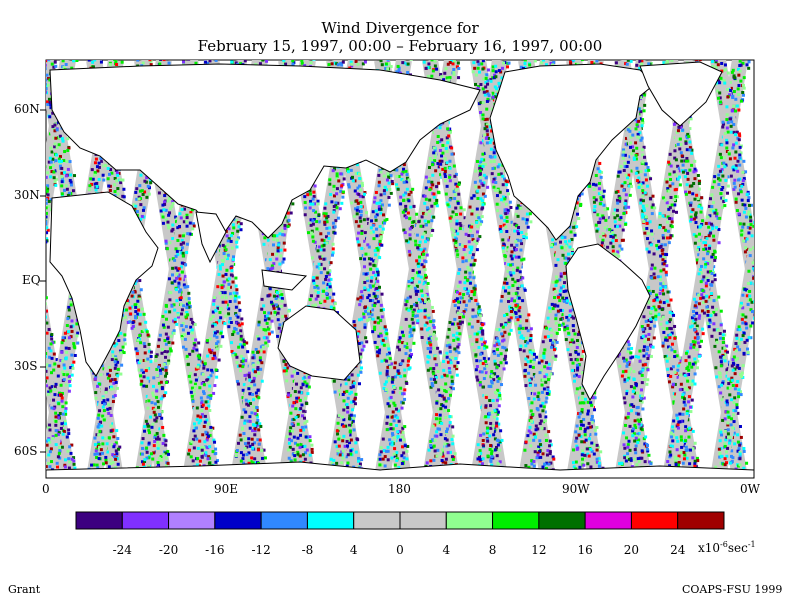  Describe the element at coordinates (43, 281) in the screenshot. I see `lat-ticks` at that location.